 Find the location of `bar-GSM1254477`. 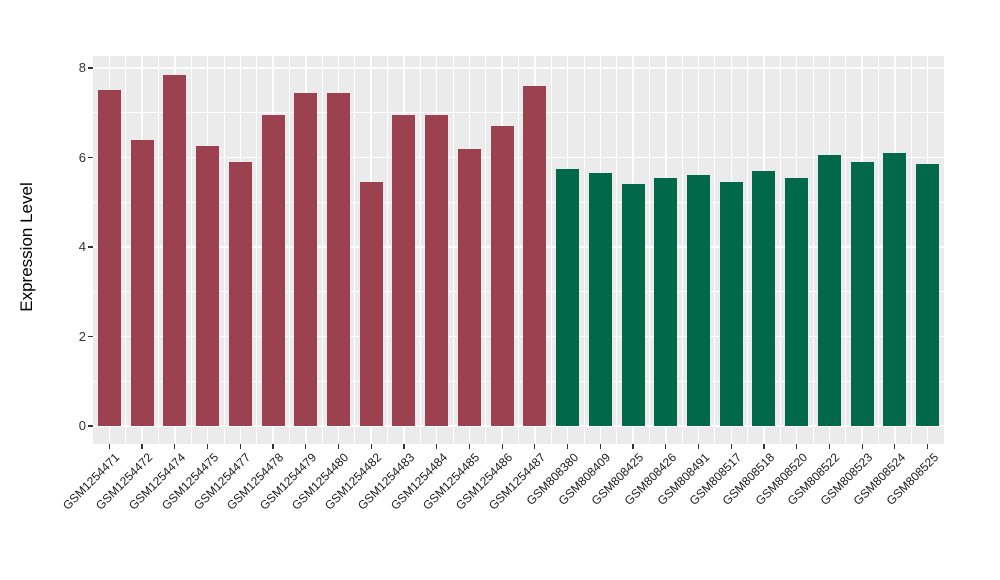

bar-GSM1254477 is located at coordinates (240, 293).